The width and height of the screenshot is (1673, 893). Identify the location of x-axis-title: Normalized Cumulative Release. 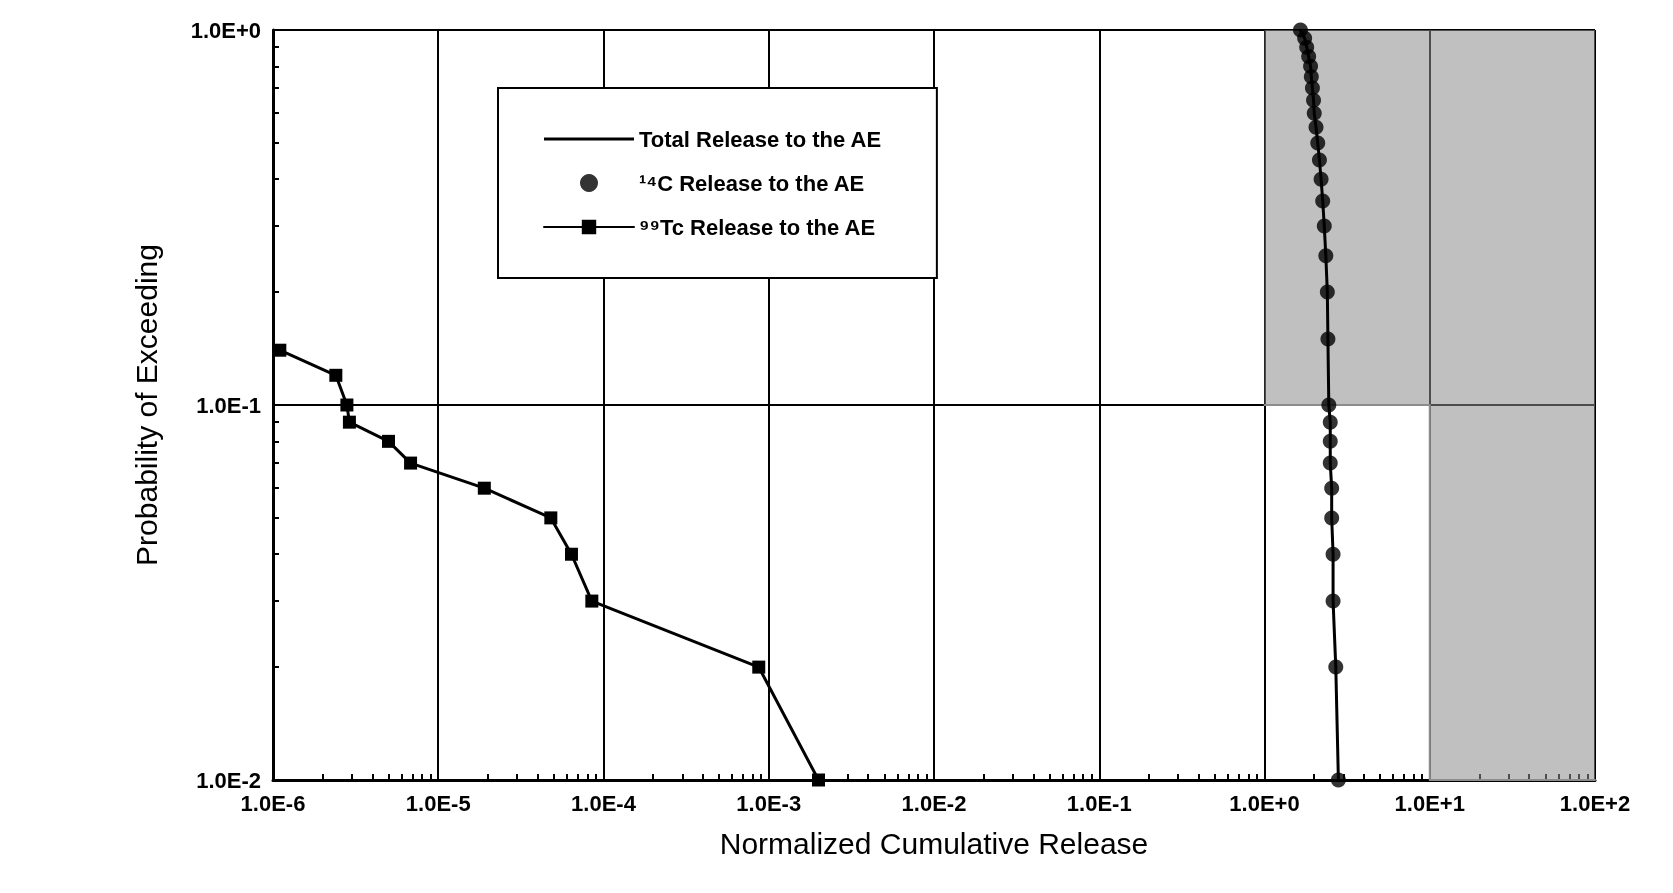
(934, 843).